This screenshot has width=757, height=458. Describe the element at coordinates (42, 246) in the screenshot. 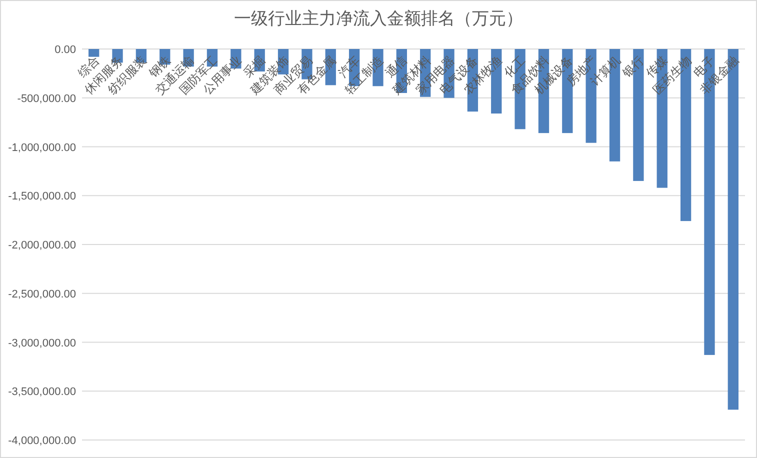

I see `y-tick-label: -2,000,000.00` at that location.